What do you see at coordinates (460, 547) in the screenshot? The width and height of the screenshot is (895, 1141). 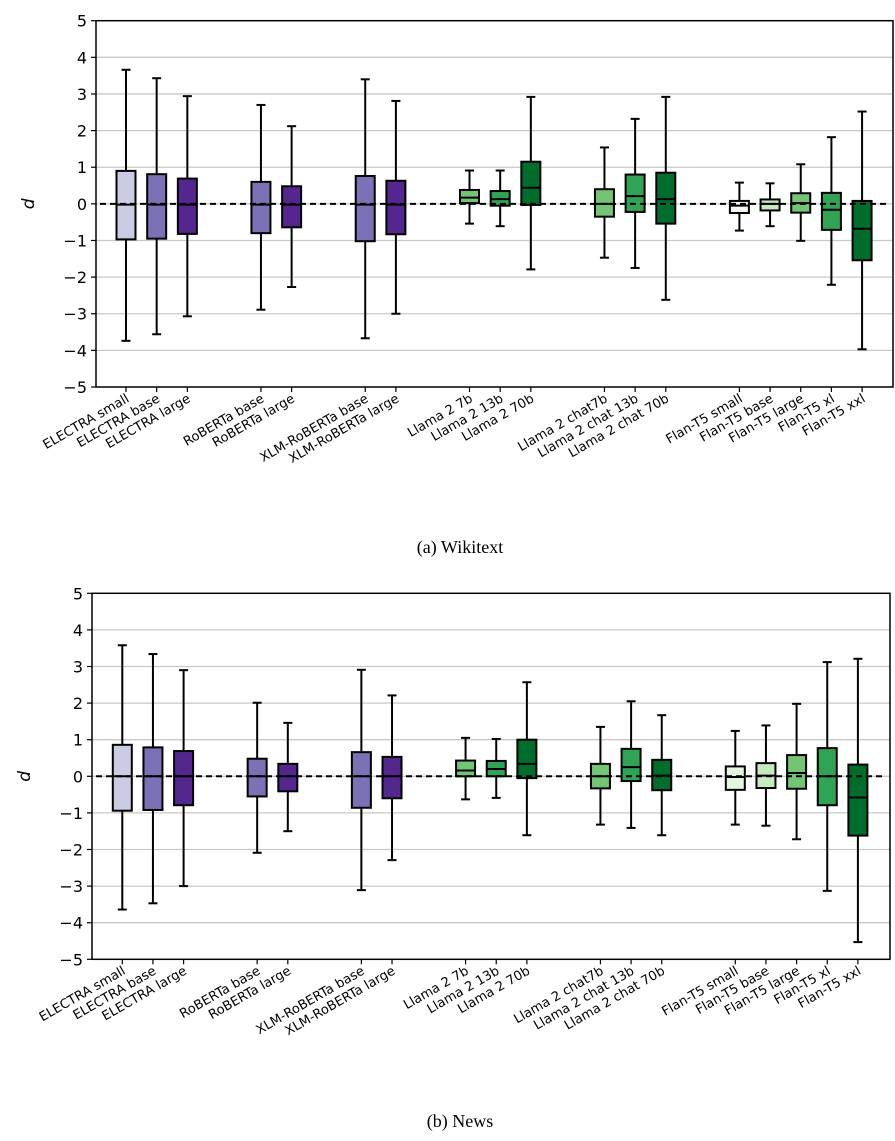 I see `subfigure-caption: (a) Wikitext` at bounding box center [460, 547].